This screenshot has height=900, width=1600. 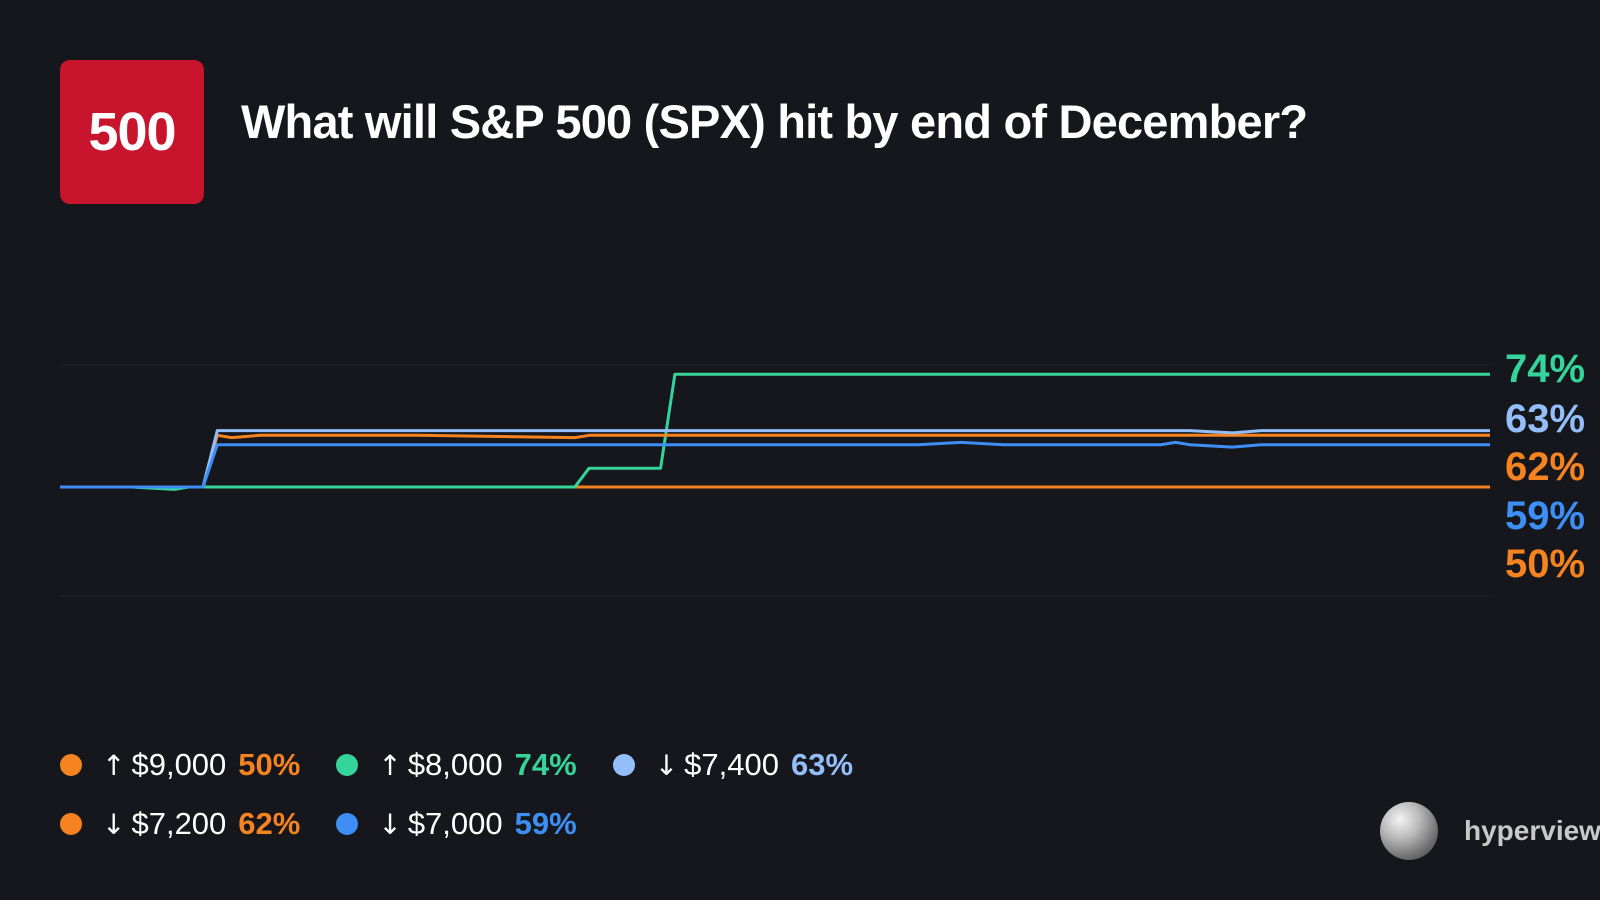 What do you see at coordinates (1545, 369) in the screenshot?
I see `end-value-label: 74%` at bounding box center [1545, 369].